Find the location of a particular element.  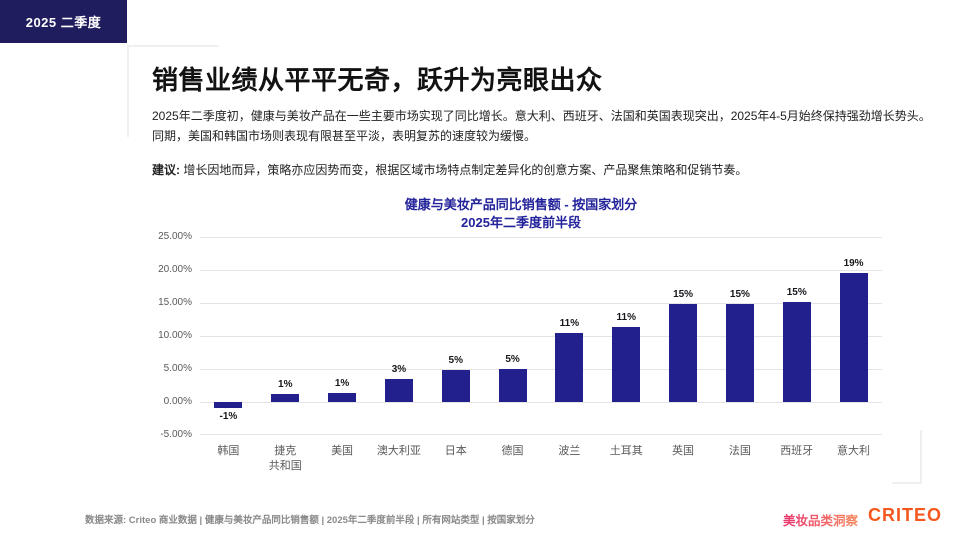

bar-value-label: 3% is located at coordinates (399, 369).